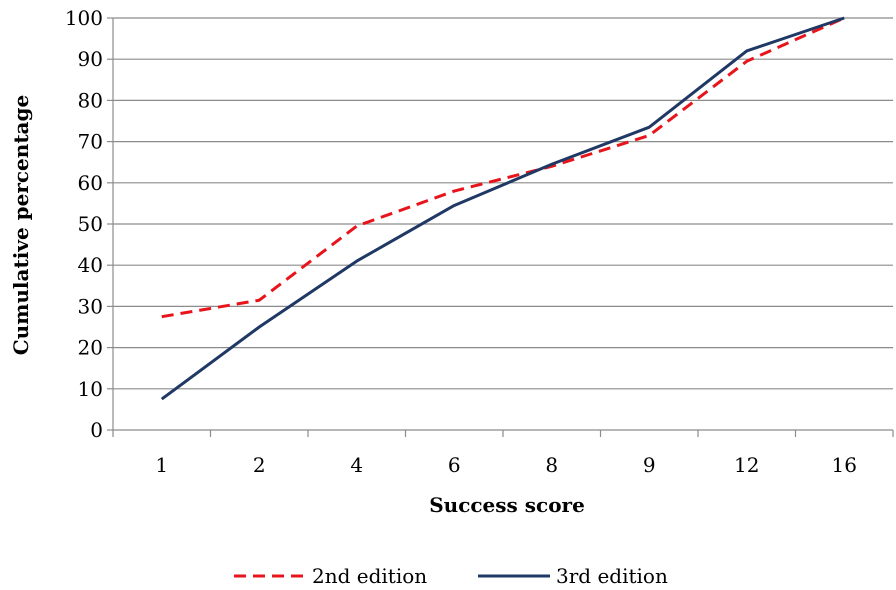 Image resolution: width=896 pixels, height=590 pixels. Describe the element at coordinates (90, 306) in the screenshot. I see `y-tick-label: 30` at that location.